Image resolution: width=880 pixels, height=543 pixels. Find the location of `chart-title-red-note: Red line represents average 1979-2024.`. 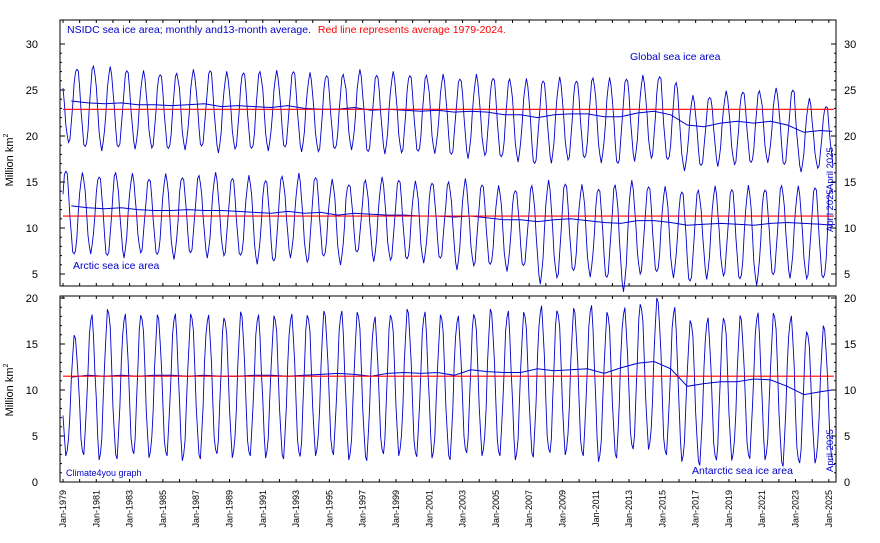

chart-title-red-note: Red line represents average 1979-2024. is located at coordinates (412, 30).